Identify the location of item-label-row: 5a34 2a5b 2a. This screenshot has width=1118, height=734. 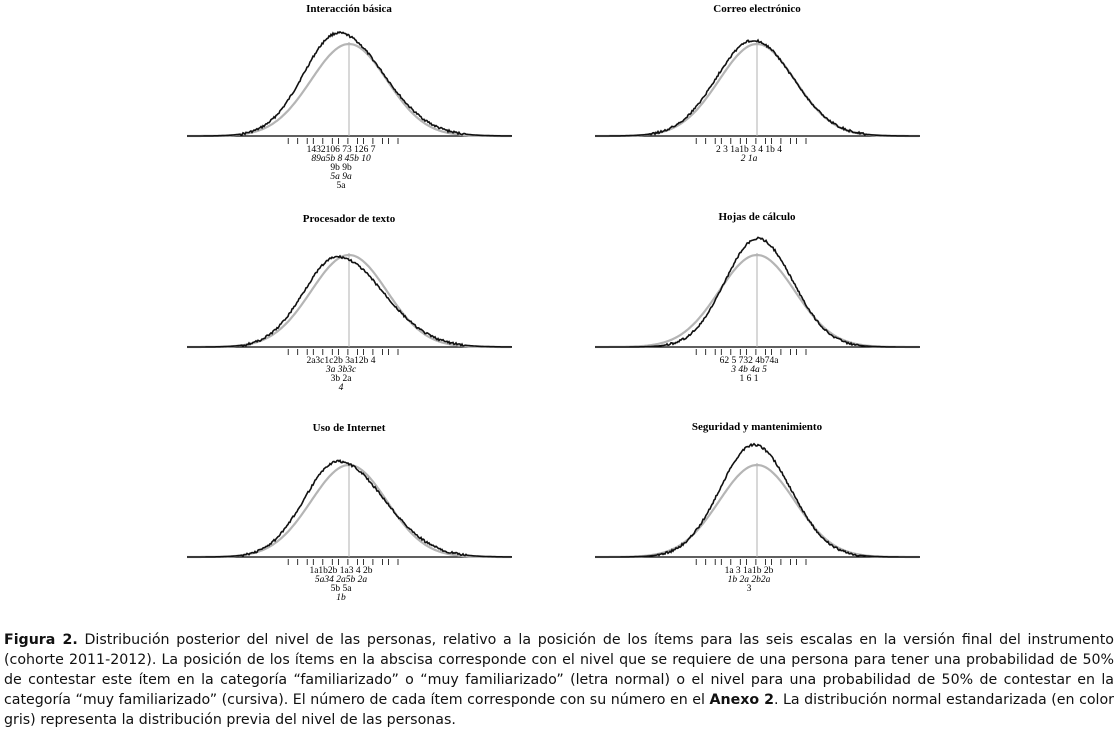
(341, 580).